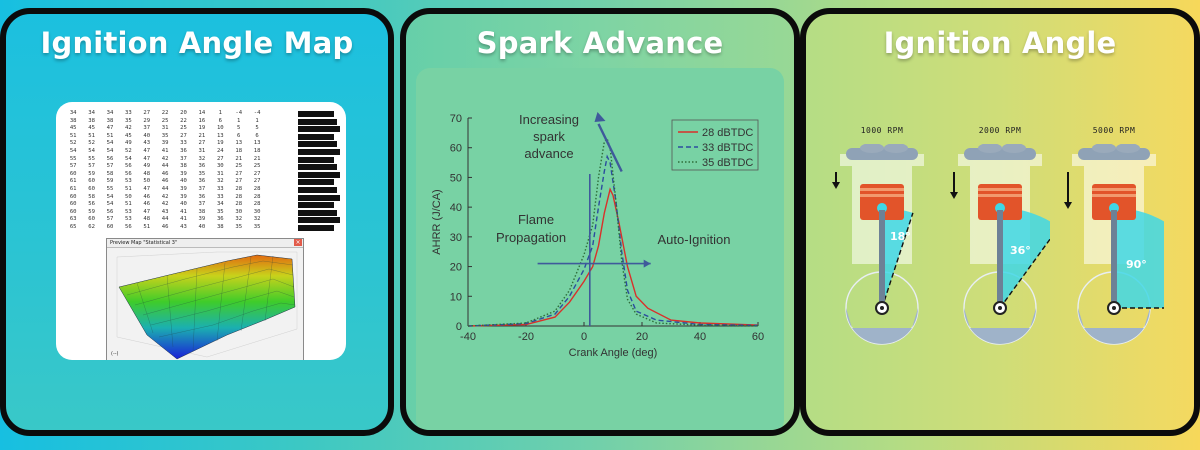  Describe the element at coordinates (147, 219) in the screenshot. I see `map-cell: 48` at that location.